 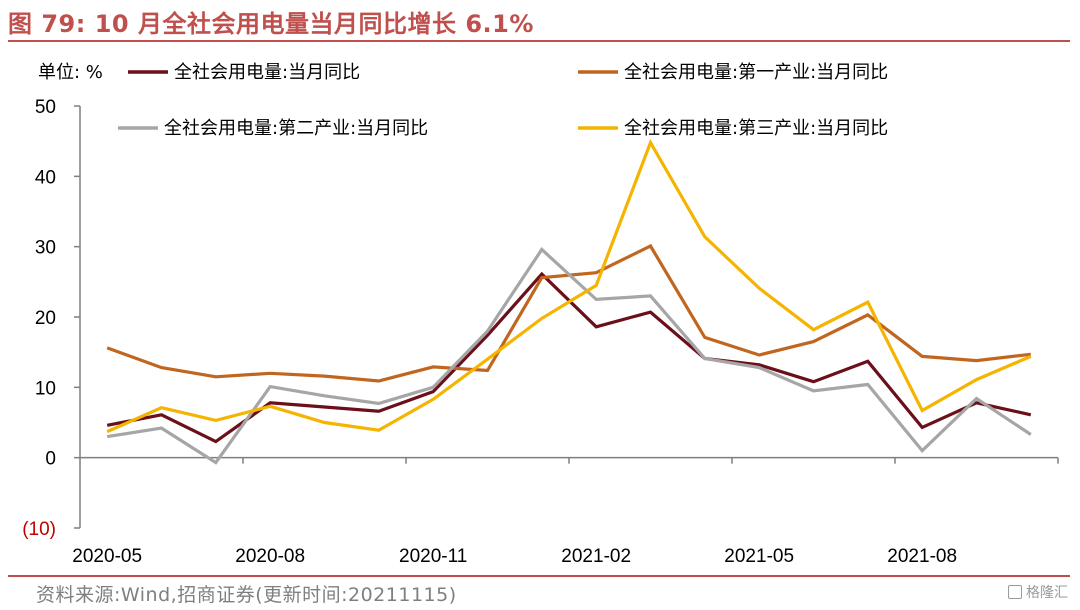 What do you see at coordinates (539, 41) in the screenshot?
I see `title-divider` at bounding box center [539, 41].